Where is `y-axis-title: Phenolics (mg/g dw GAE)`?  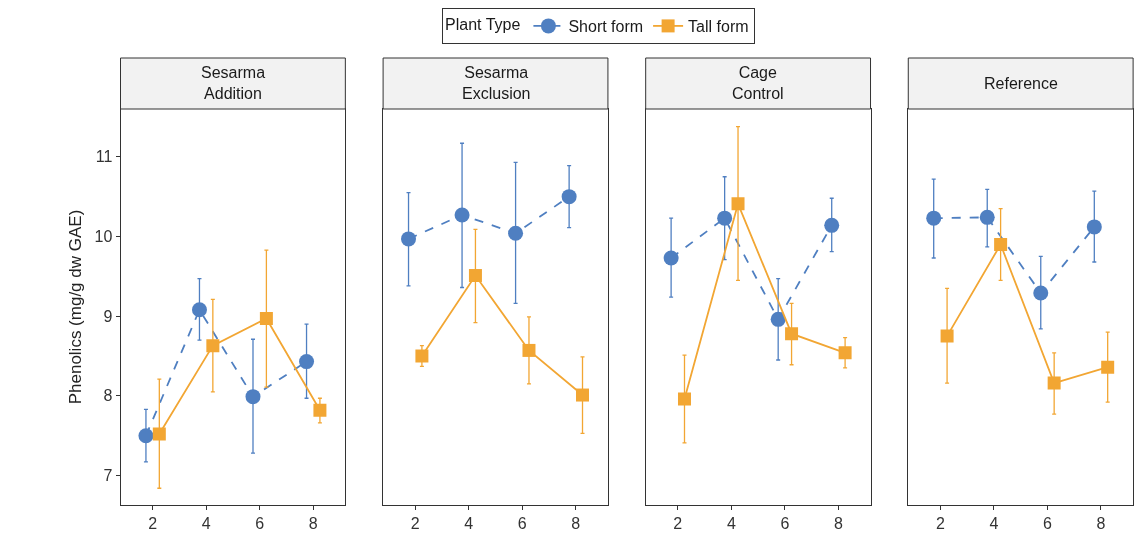
y-axis-title: Phenolics (mg/g dw GAE) is located at coordinates (76, 307).